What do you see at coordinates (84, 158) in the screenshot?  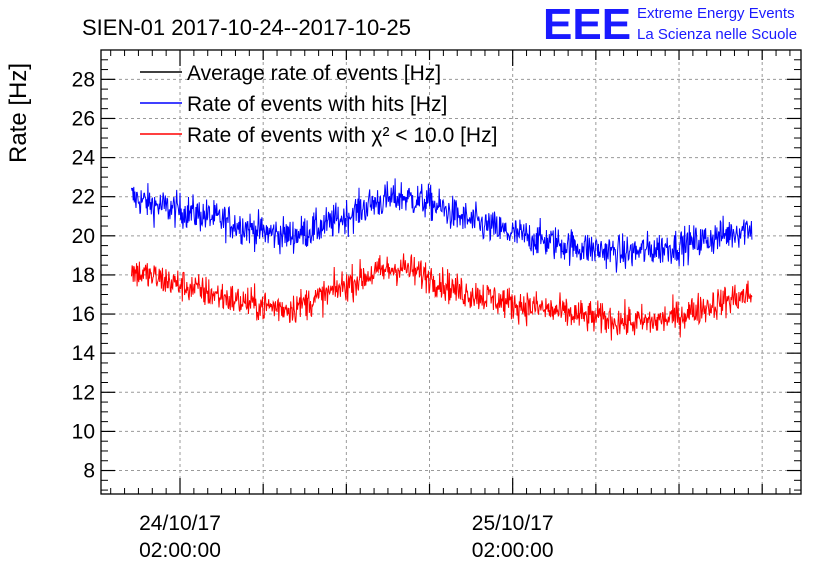 I see `y-tick-label-24: 24` at bounding box center [84, 158].